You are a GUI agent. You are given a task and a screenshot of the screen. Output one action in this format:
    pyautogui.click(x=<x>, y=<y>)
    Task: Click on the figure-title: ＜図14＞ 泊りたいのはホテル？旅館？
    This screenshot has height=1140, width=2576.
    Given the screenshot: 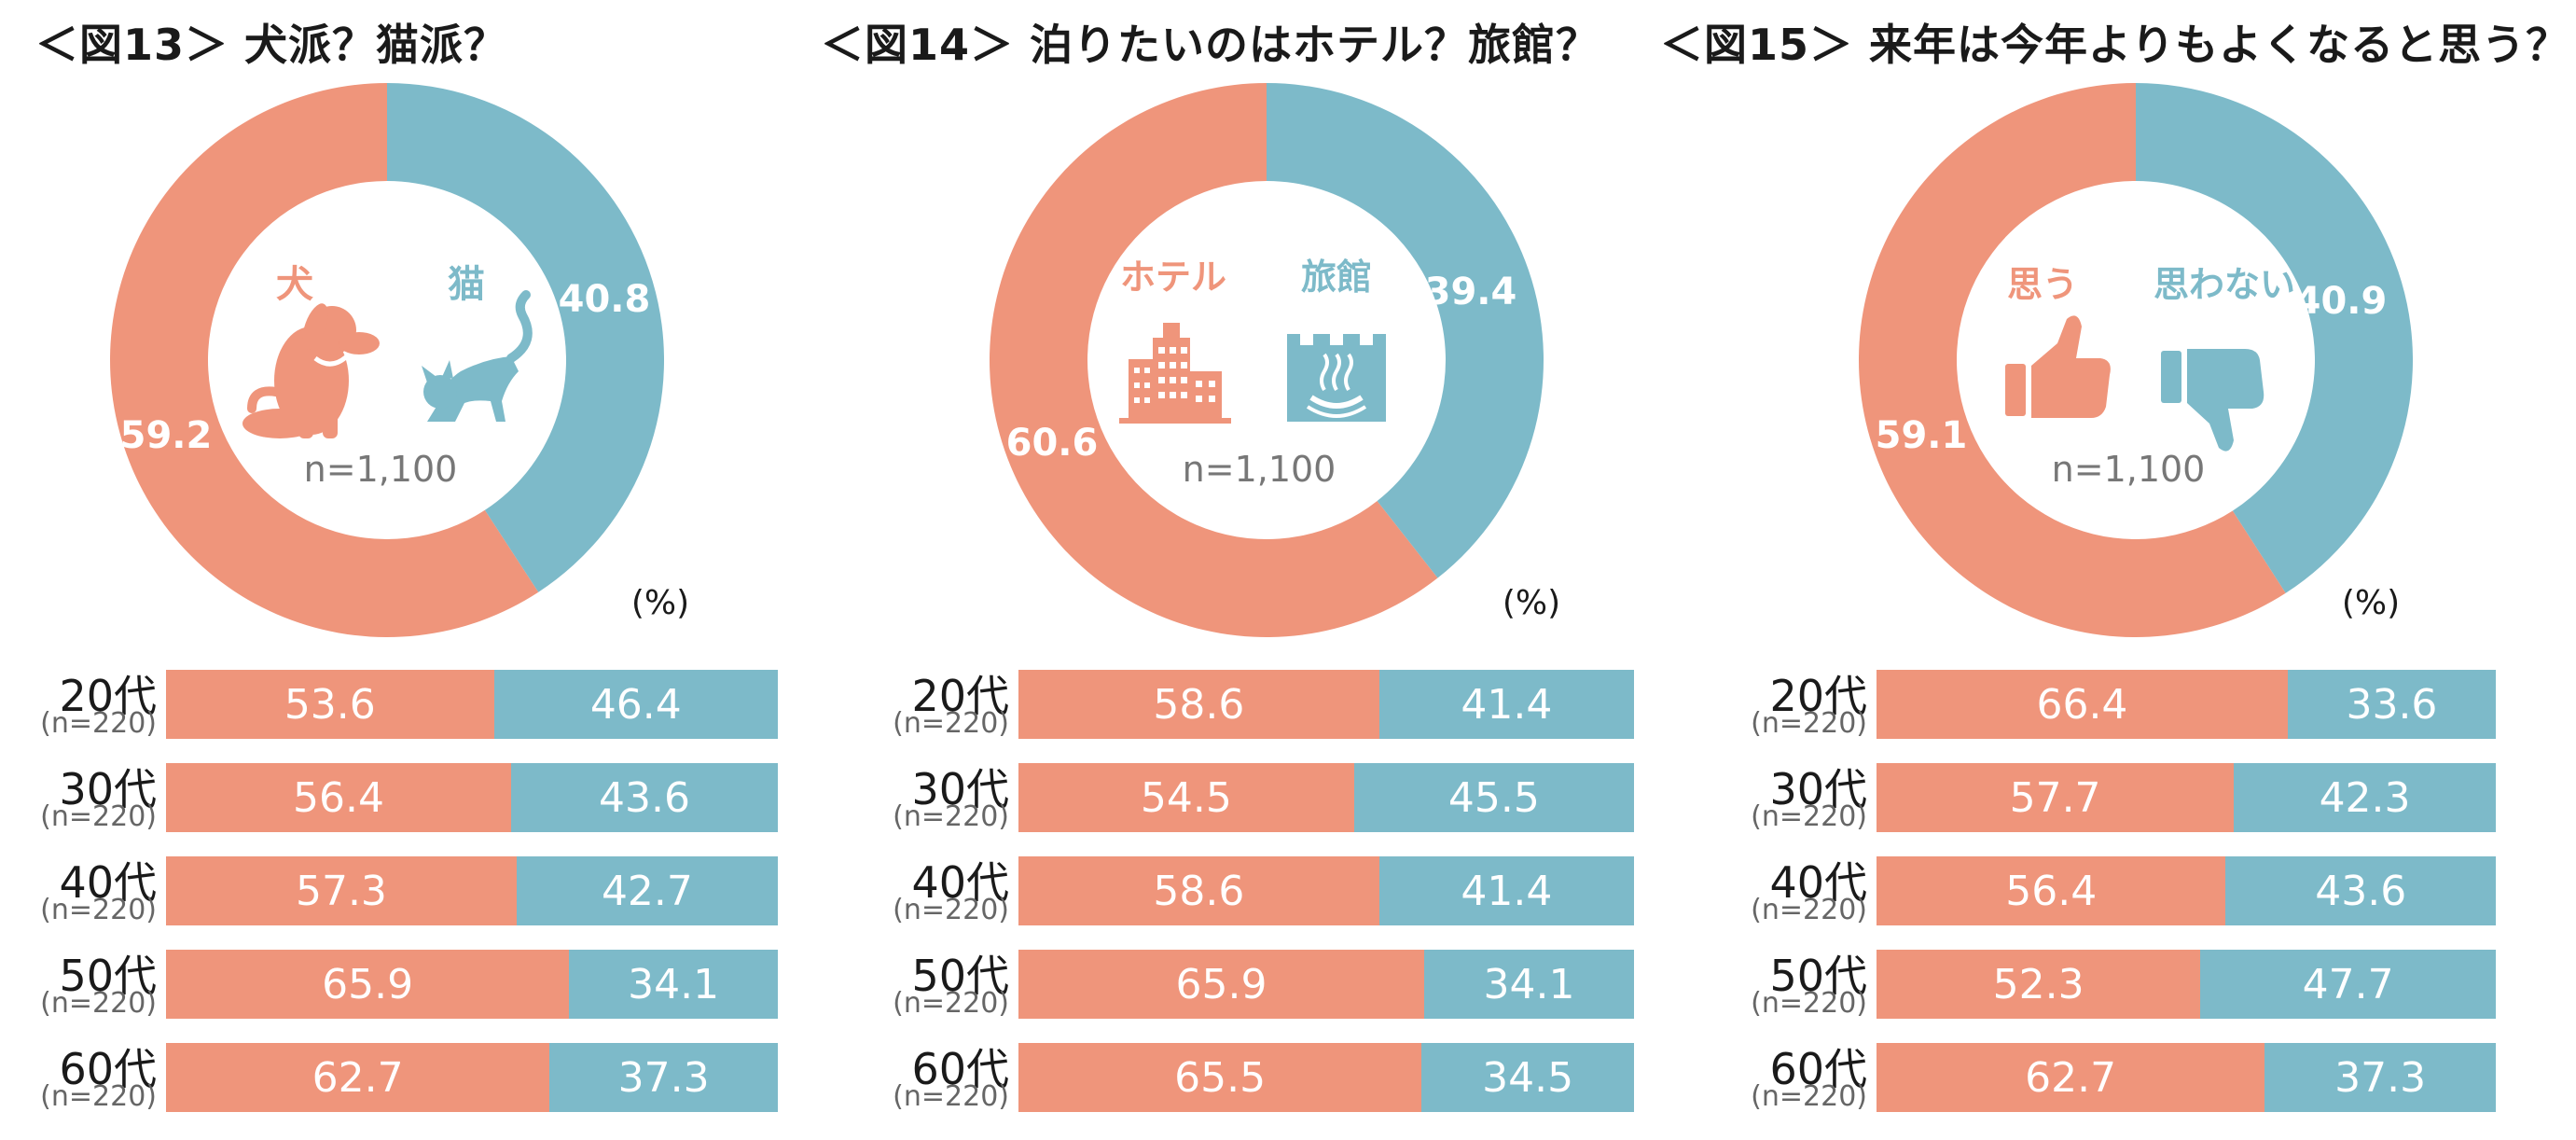 What is the action you would take?
    pyautogui.click(x=1210, y=45)
    